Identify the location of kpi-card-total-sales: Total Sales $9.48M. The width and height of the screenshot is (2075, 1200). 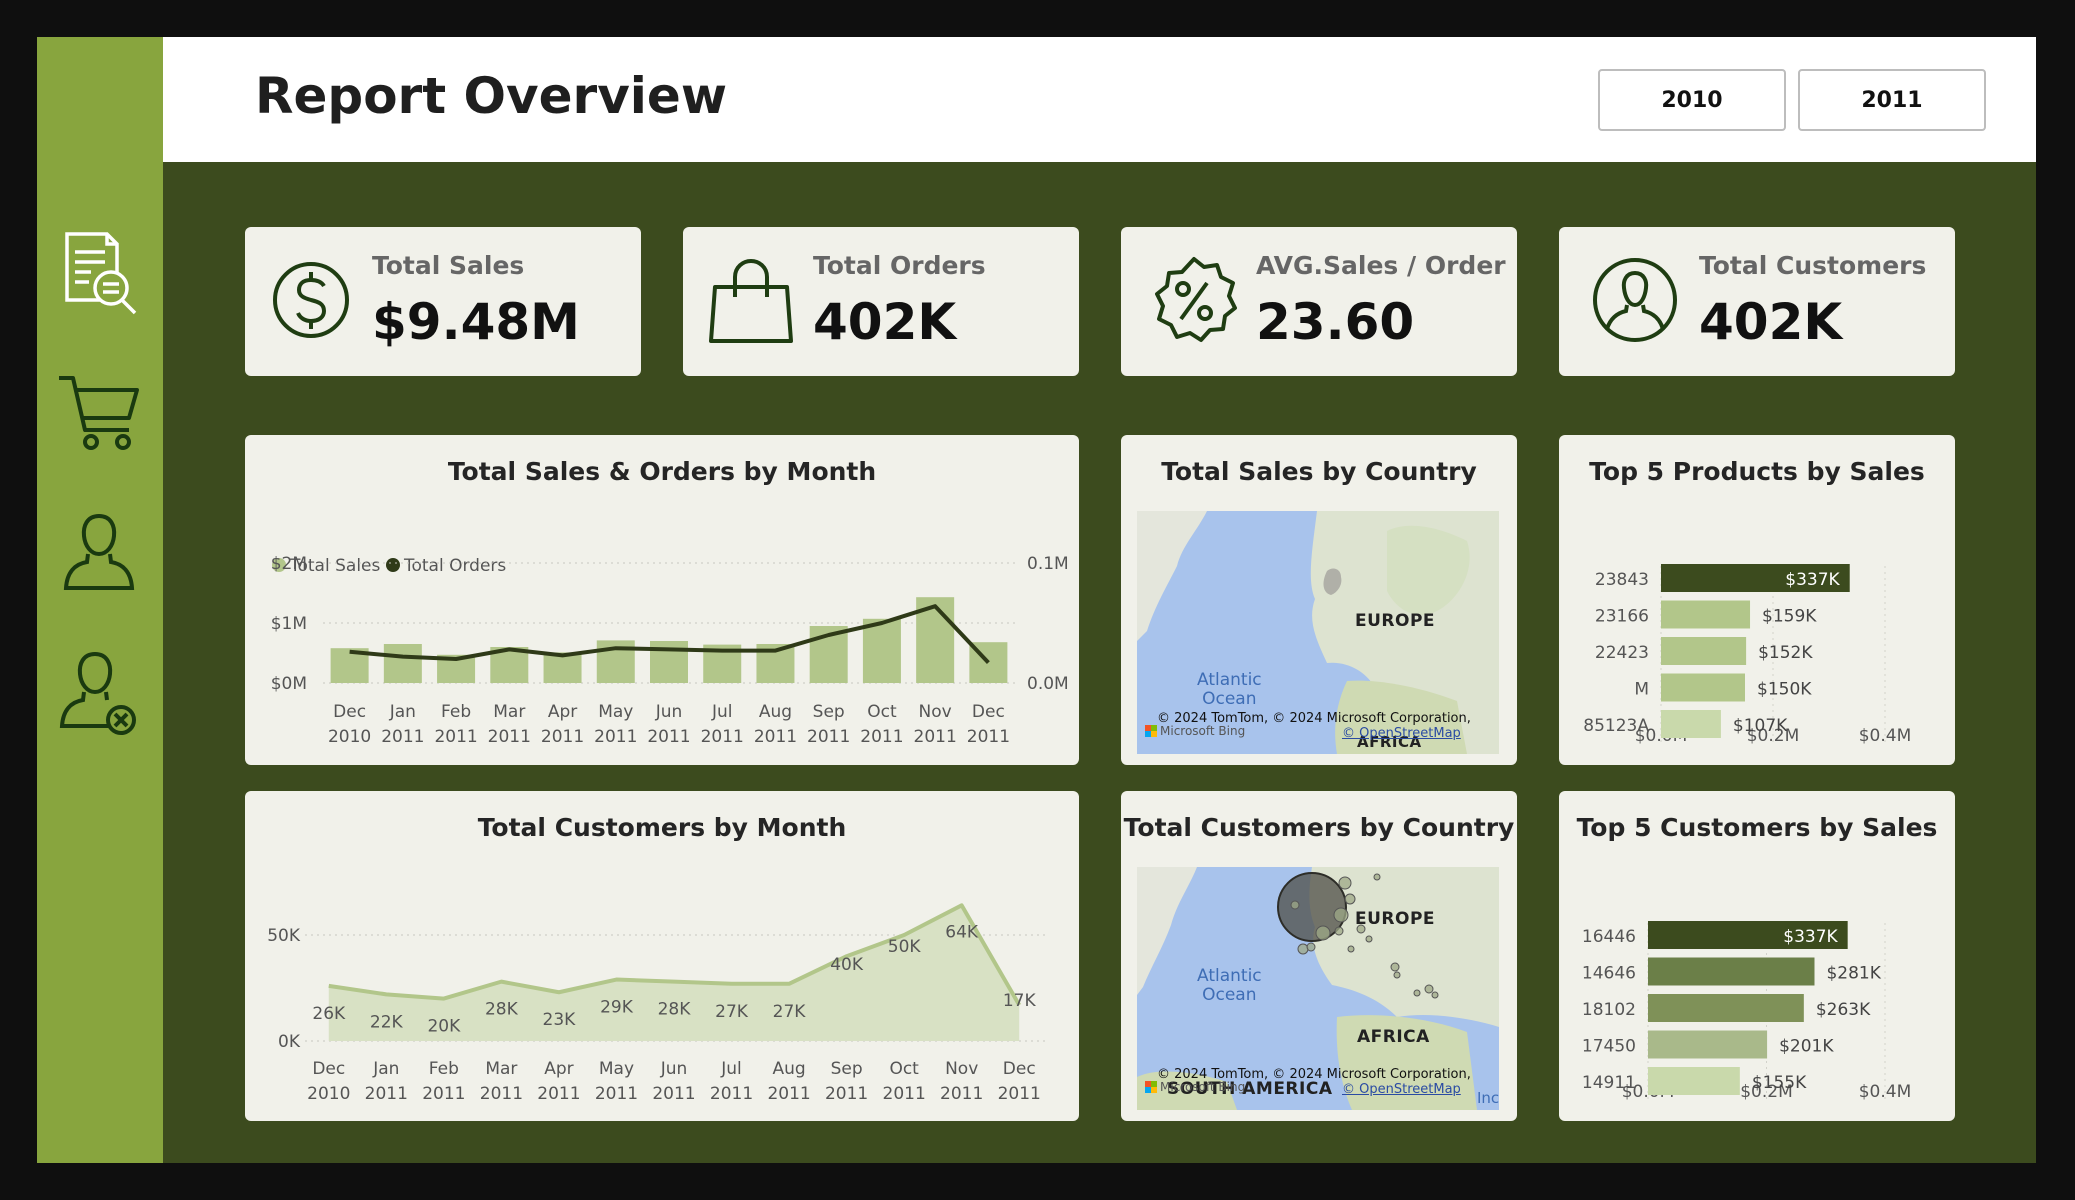
(443, 301).